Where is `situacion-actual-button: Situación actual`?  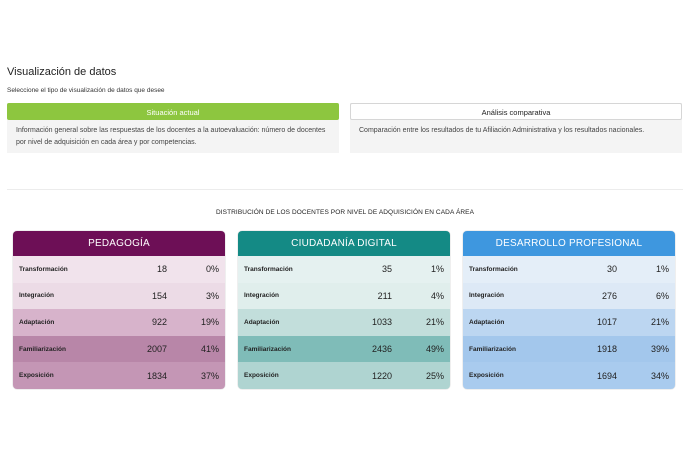 situacion-actual-button: Situación actual is located at coordinates (173, 111).